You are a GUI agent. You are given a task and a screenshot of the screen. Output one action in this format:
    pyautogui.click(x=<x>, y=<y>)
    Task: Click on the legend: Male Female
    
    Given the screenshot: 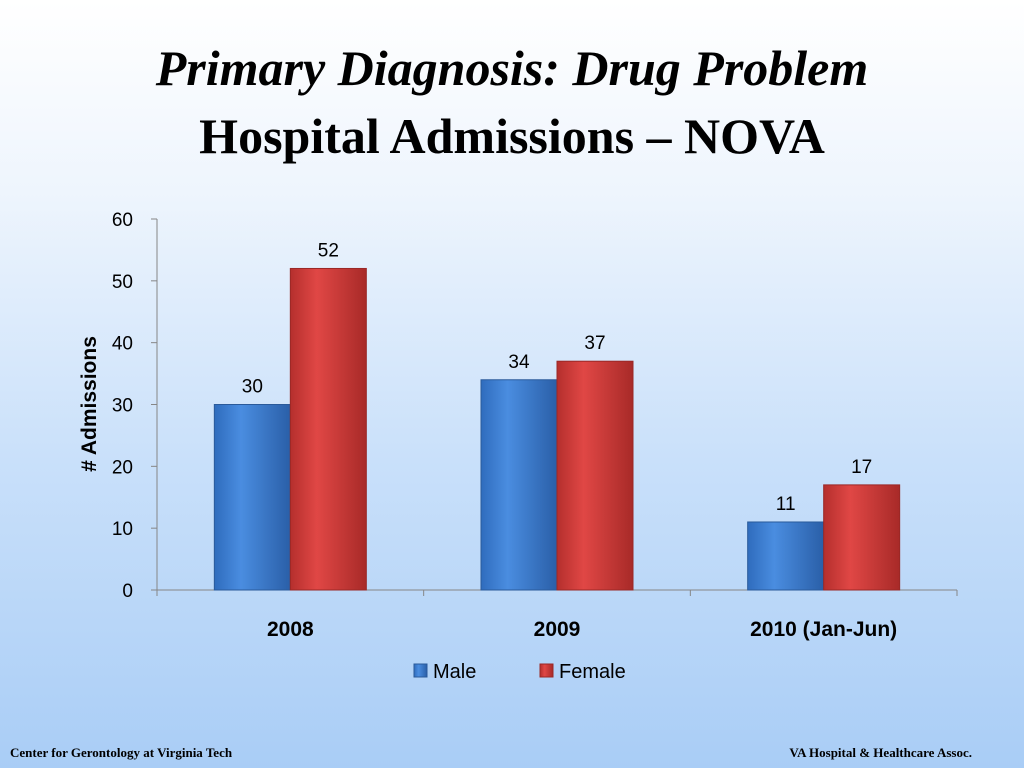 What is the action you would take?
    pyautogui.click(x=519, y=672)
    